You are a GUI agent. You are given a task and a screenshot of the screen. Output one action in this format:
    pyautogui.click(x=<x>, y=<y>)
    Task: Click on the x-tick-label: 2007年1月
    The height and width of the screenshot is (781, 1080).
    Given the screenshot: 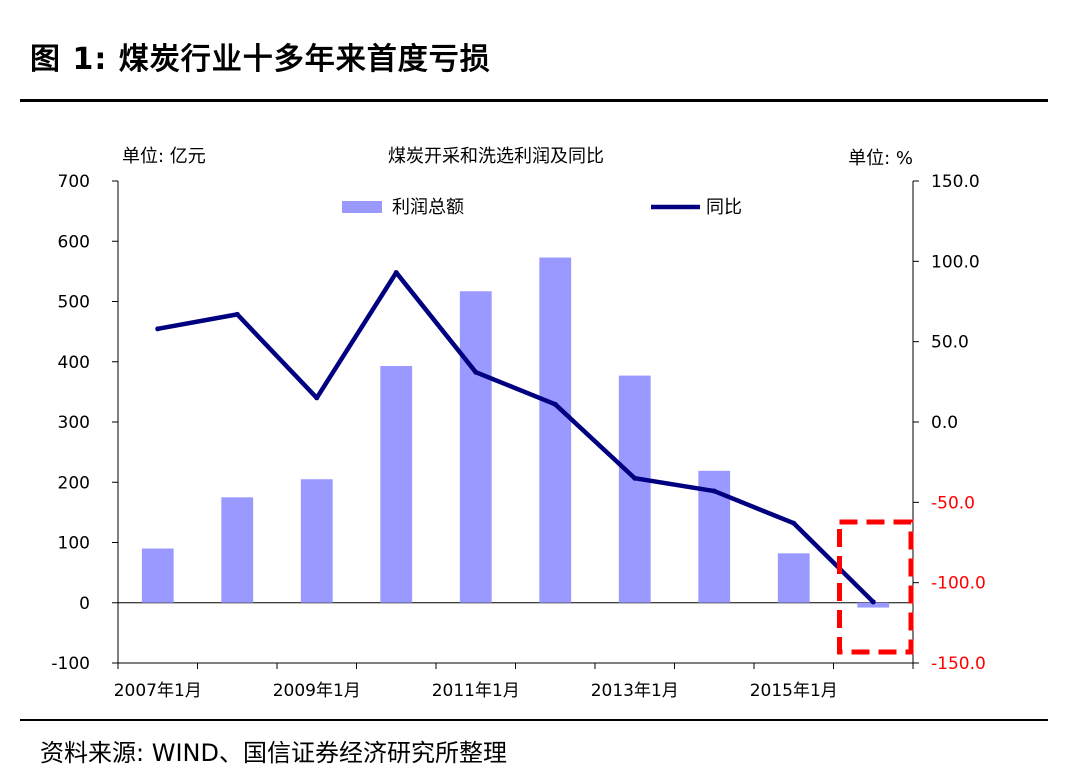 What is the action you would take?
    pyautogui.click(x=158, y=691)
    